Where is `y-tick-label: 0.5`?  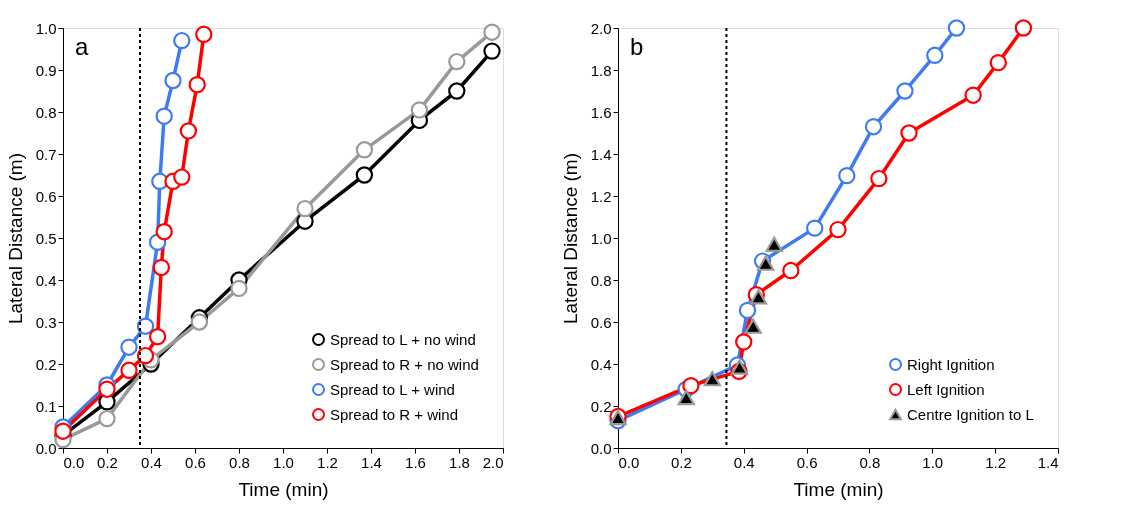
y-tick-label: 0.5 is located at coordinates (46, 238).